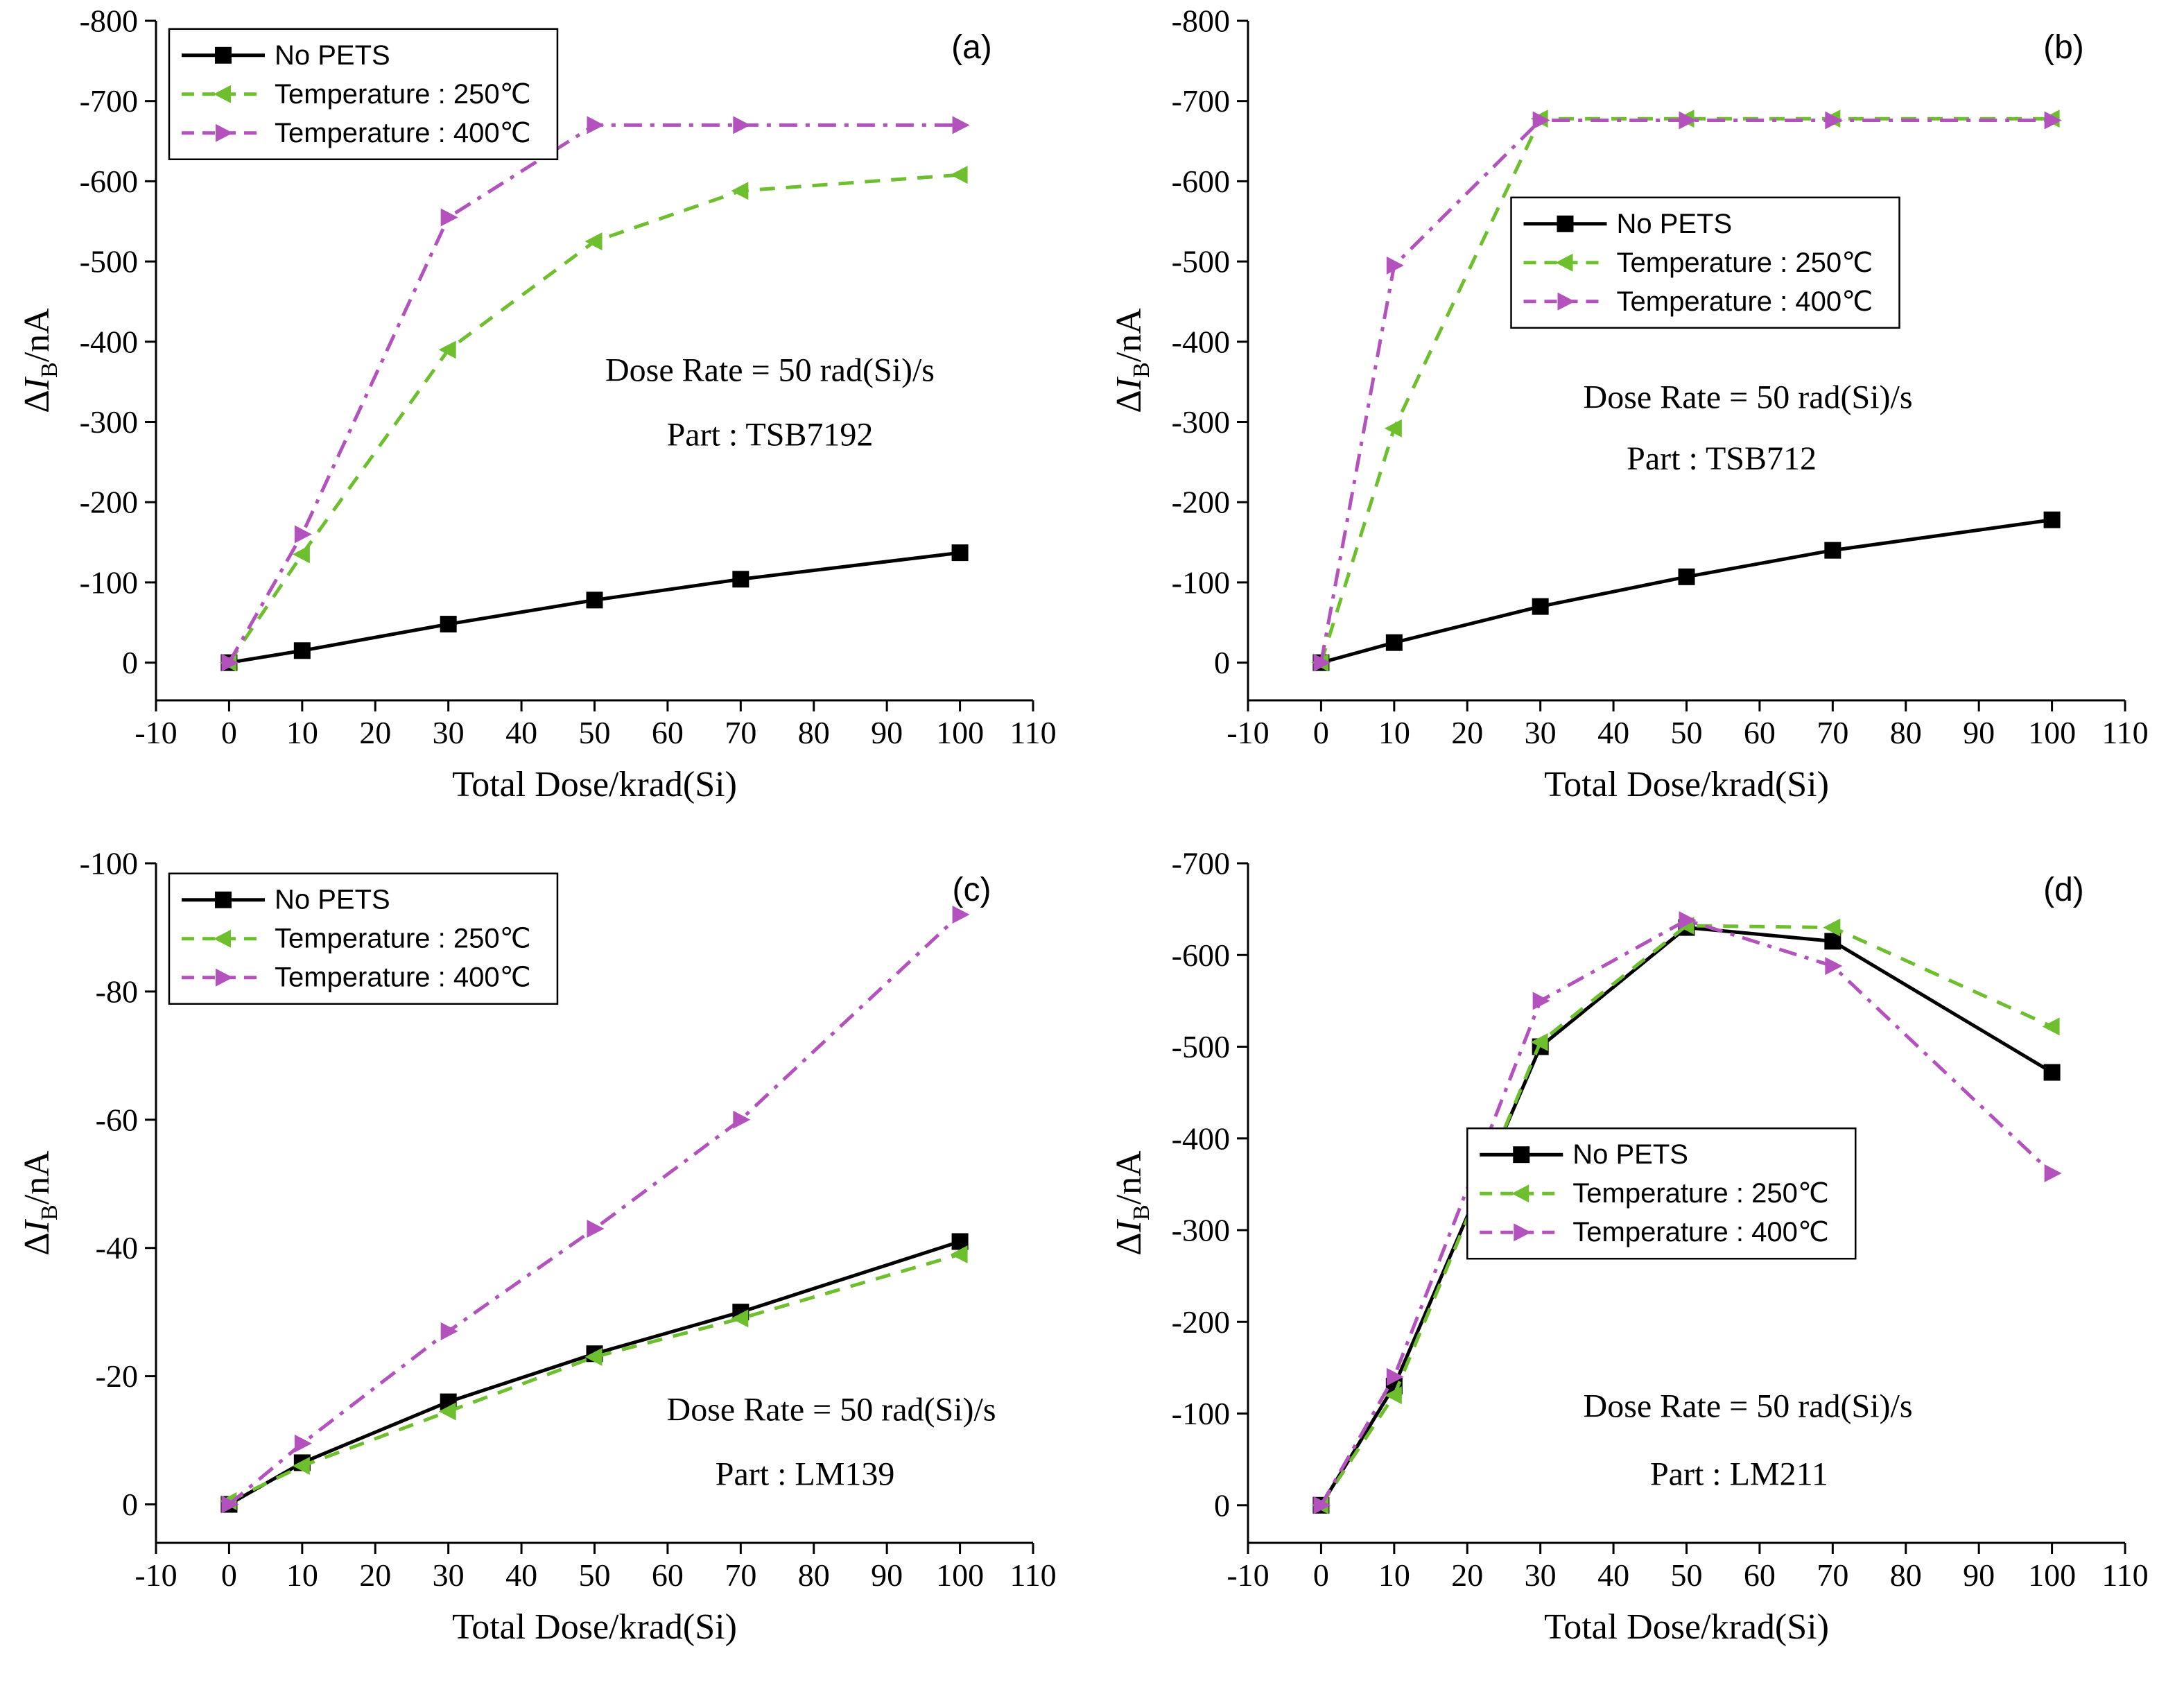 The image size is (2184, 1685). Describe the element at coordinates (521, 733) in the screenshot. I see `x-tick-label: 40` at that location.